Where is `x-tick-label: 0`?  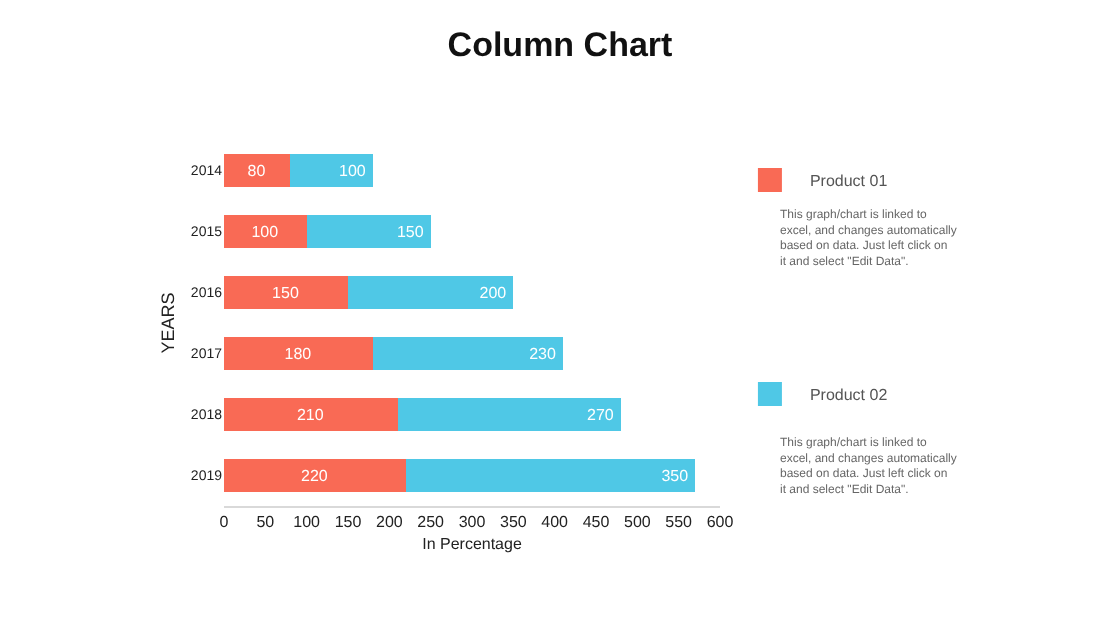 x-tick-label: 0 is located at coordinates (224, 522).